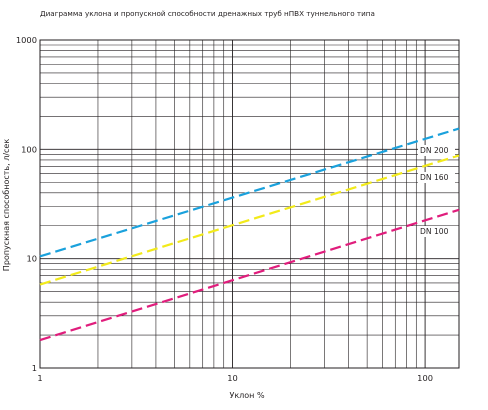 This screenshot has width=488, height=410. I want to click on series-label: DN 100, so click(434, 231).